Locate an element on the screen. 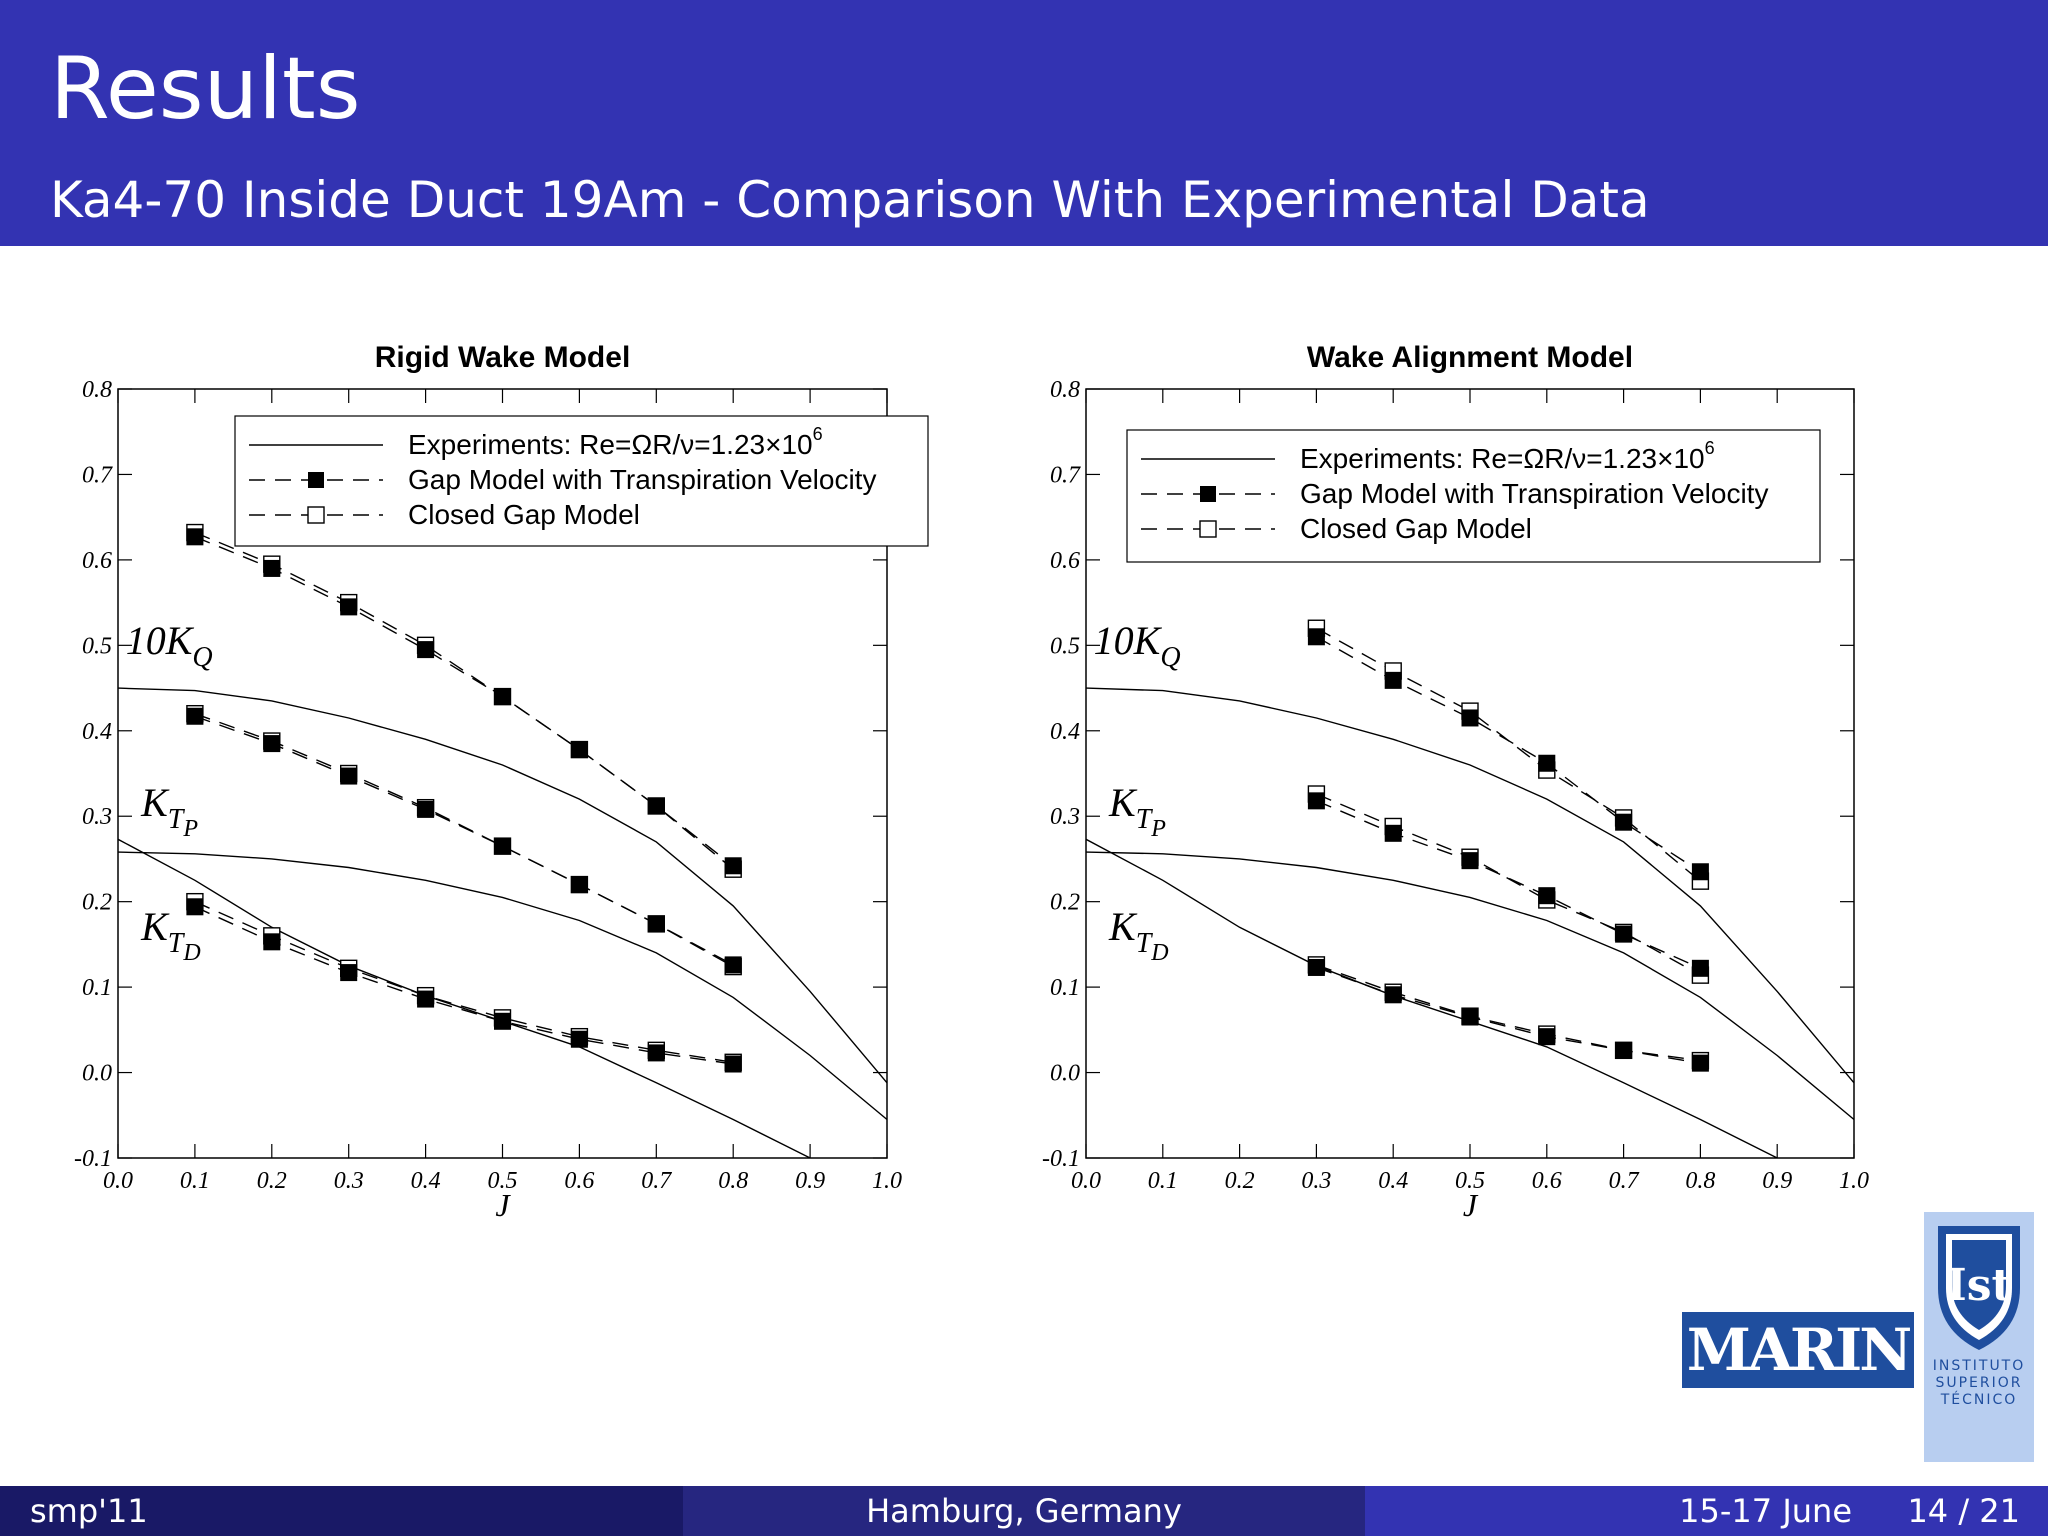 The height and width of the screenshot is (1536, 2048). ist-shield-icon: Ist is located at coordinates (1979, 1288).